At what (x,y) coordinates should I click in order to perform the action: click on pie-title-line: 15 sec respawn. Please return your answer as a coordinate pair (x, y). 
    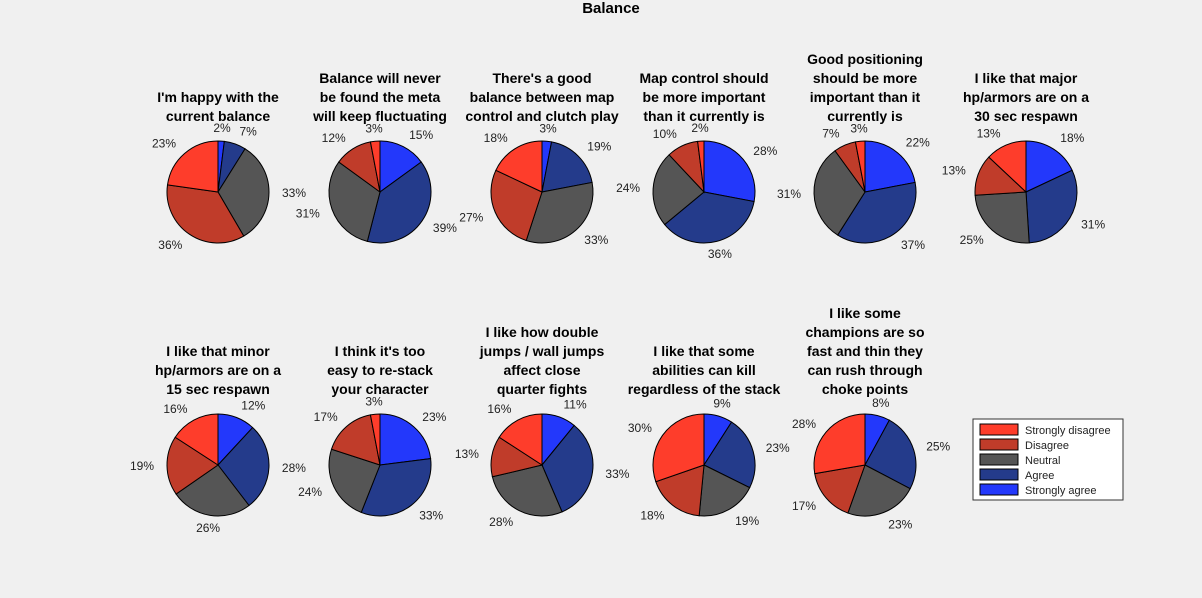
    Looking at the image, I should click on (218, 389).